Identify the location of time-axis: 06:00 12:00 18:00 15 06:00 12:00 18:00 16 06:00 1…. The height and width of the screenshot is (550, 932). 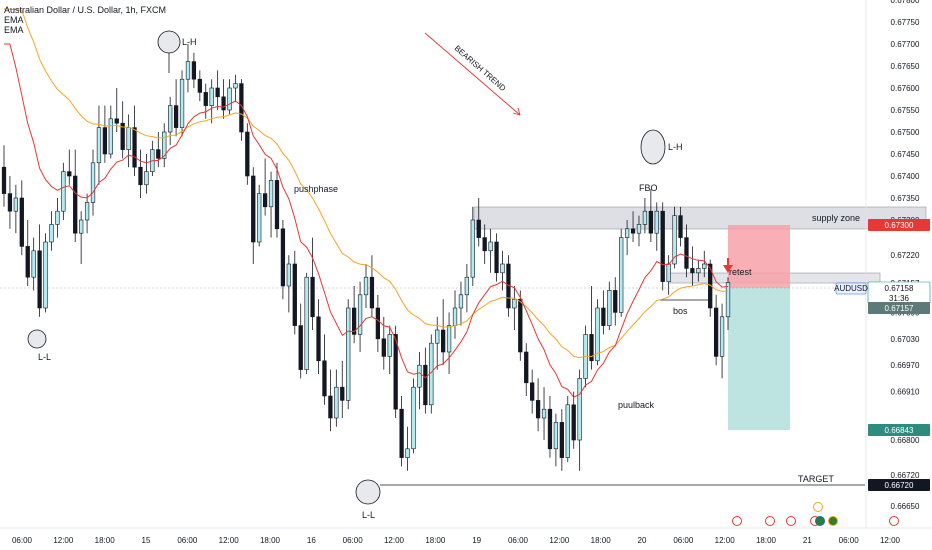
(456, 540).